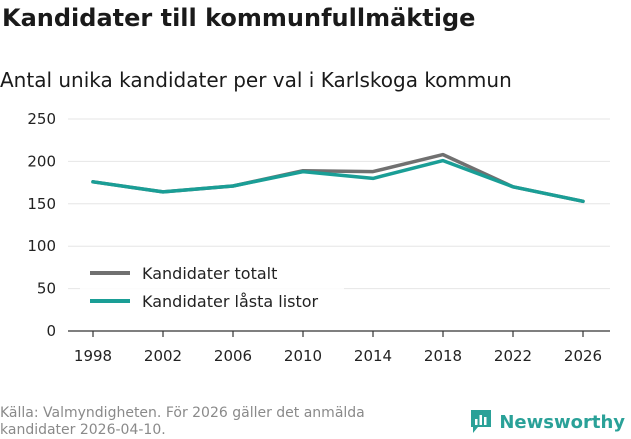 Image resolution: width=631 pixels, height=439 pixels. I want to click on x-tick-label: 2022, so click(513, 356).